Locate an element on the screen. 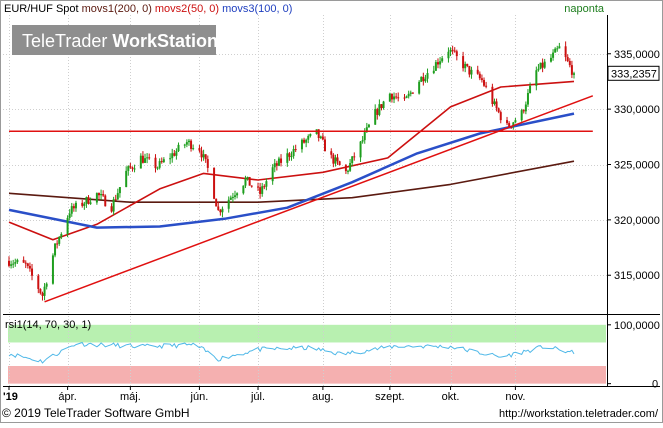 This screenshot has width=663, height=428. source-url: http://workstation.teletrader.com/ is located at coordinates (579, 414).